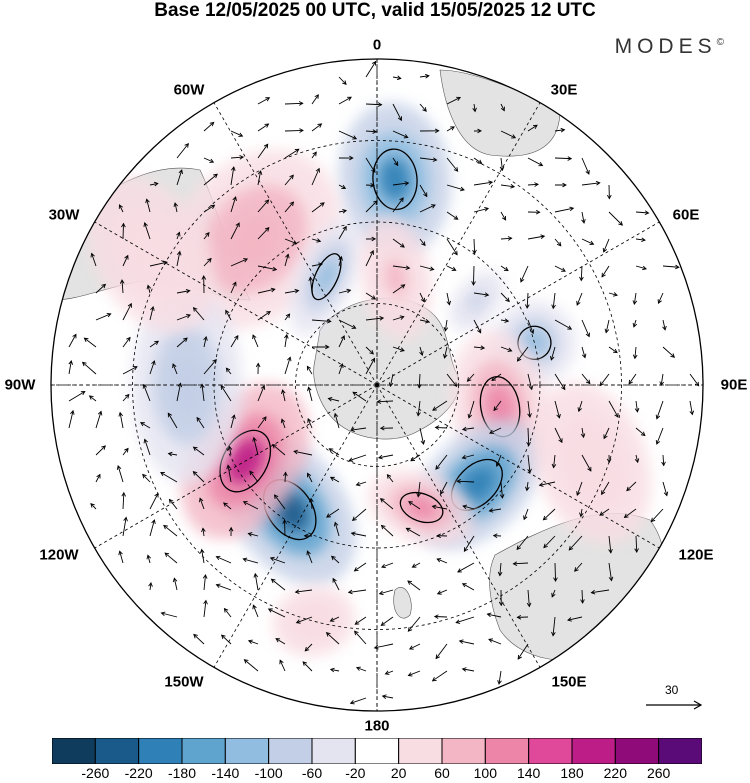 Image resolution: width=750 pixels, height=783 pixels. Describe the element at coordinates (720, 42) in the screenshot. I see `brand-mark: ©` at that location.